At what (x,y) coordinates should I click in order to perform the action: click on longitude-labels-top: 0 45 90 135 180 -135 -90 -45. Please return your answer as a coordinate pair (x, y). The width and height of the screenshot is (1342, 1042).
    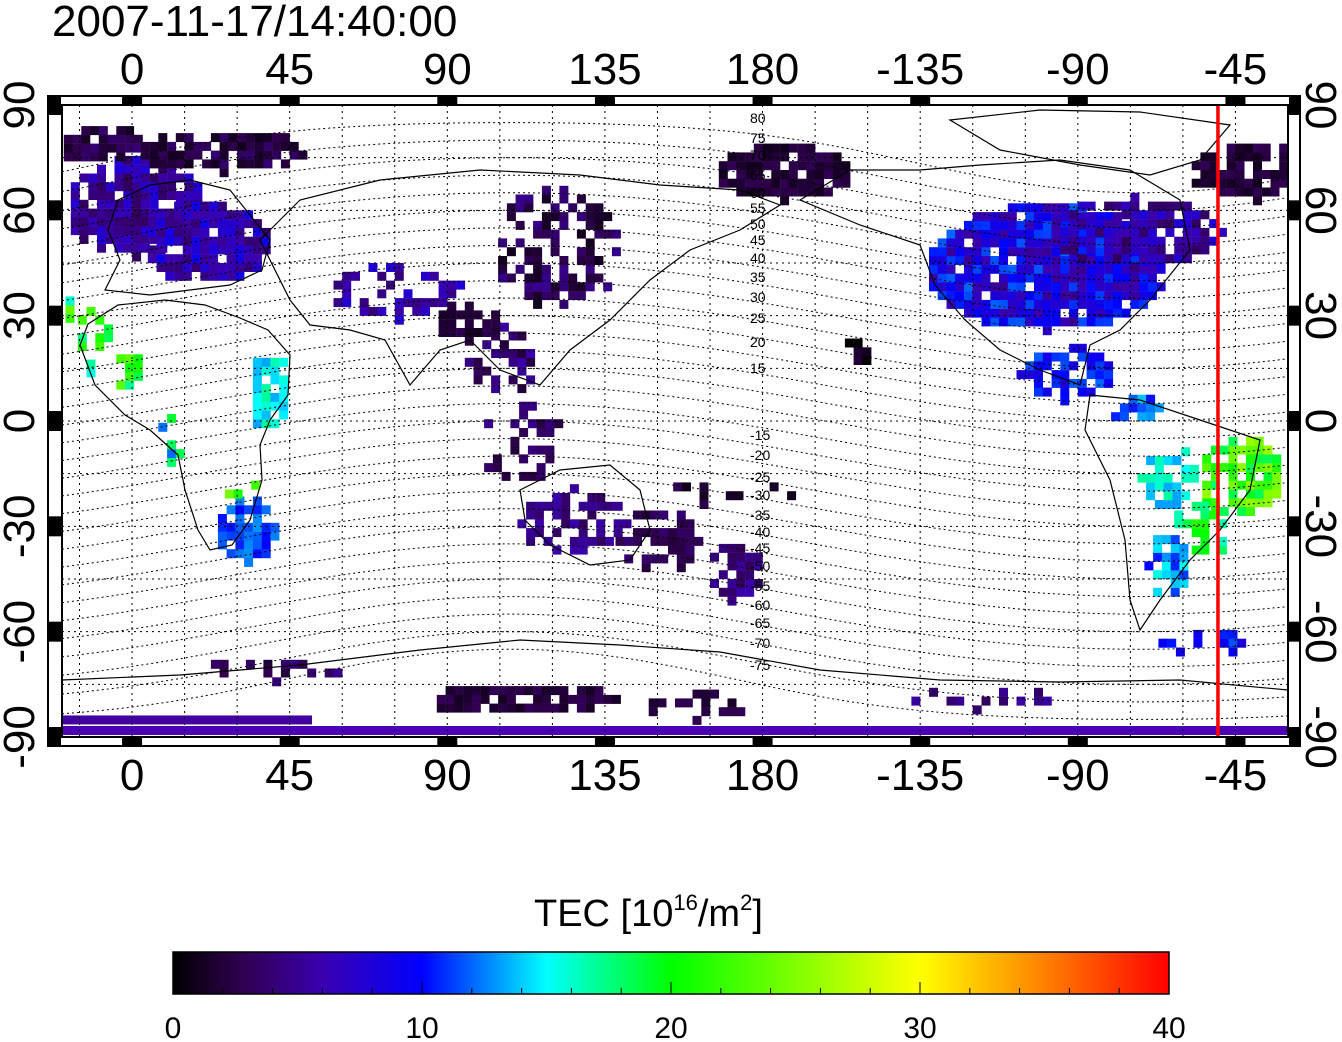
    Looking at the image, I should click on (693, 69).